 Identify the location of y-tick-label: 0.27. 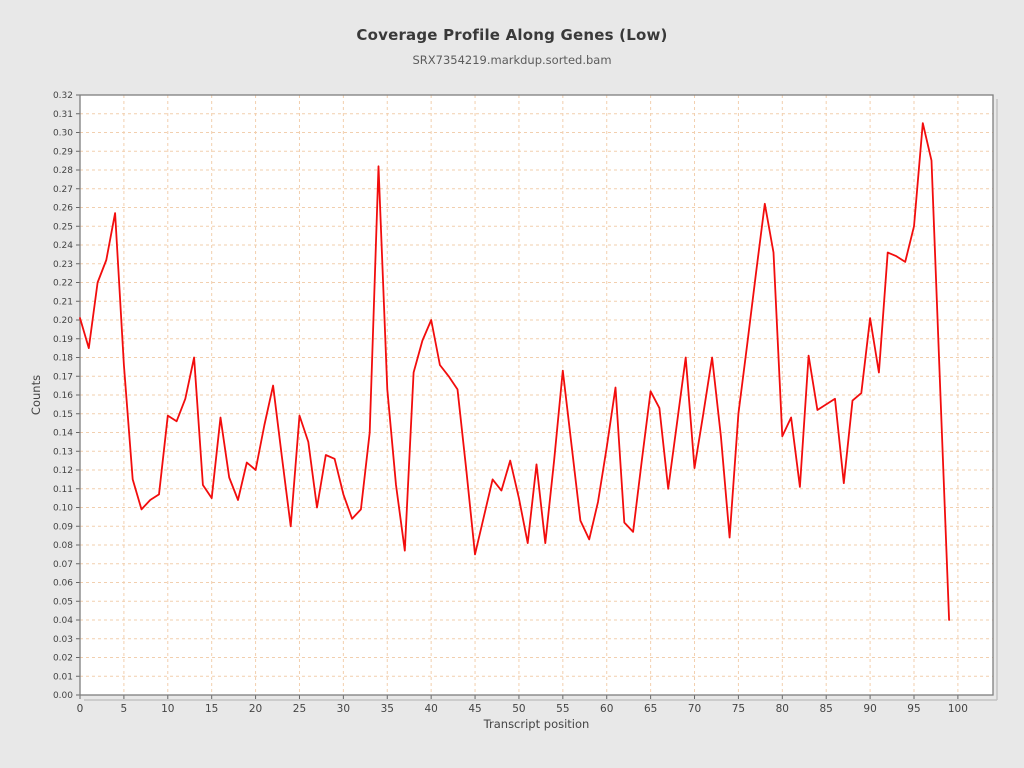
(63, 190).